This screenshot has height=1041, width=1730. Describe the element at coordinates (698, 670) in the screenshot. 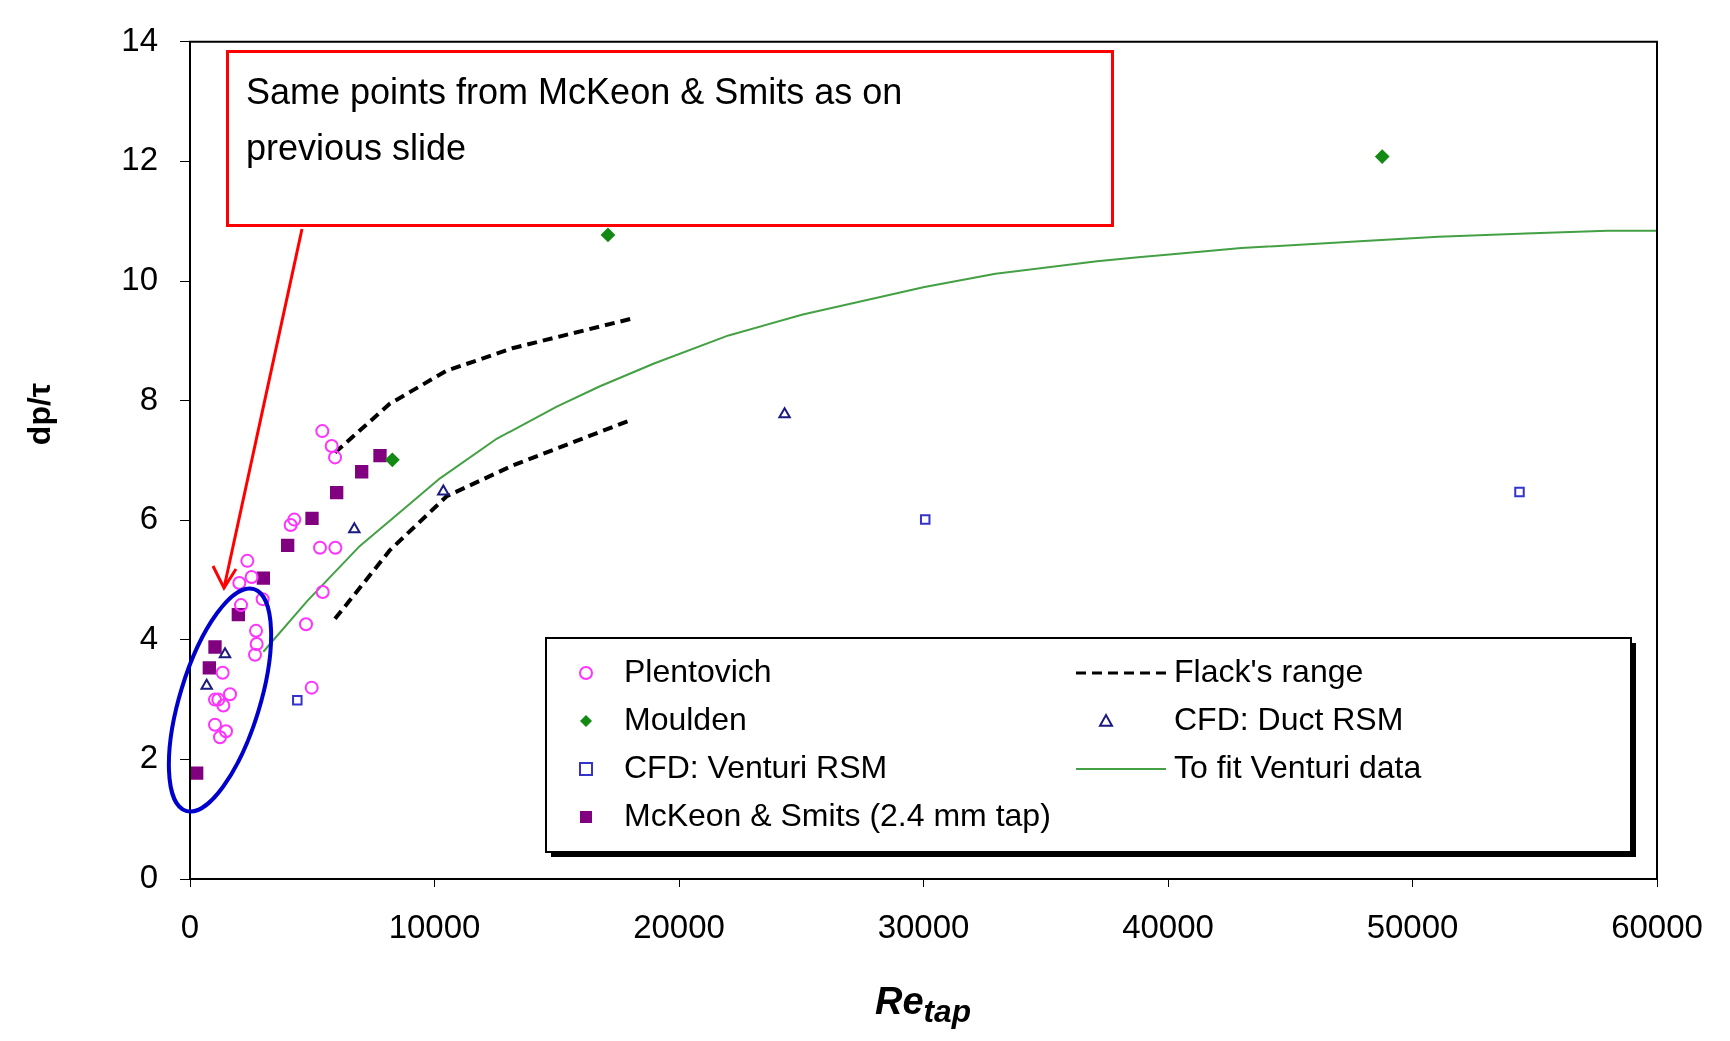

I see `legend-label: Plentovich` at that location.